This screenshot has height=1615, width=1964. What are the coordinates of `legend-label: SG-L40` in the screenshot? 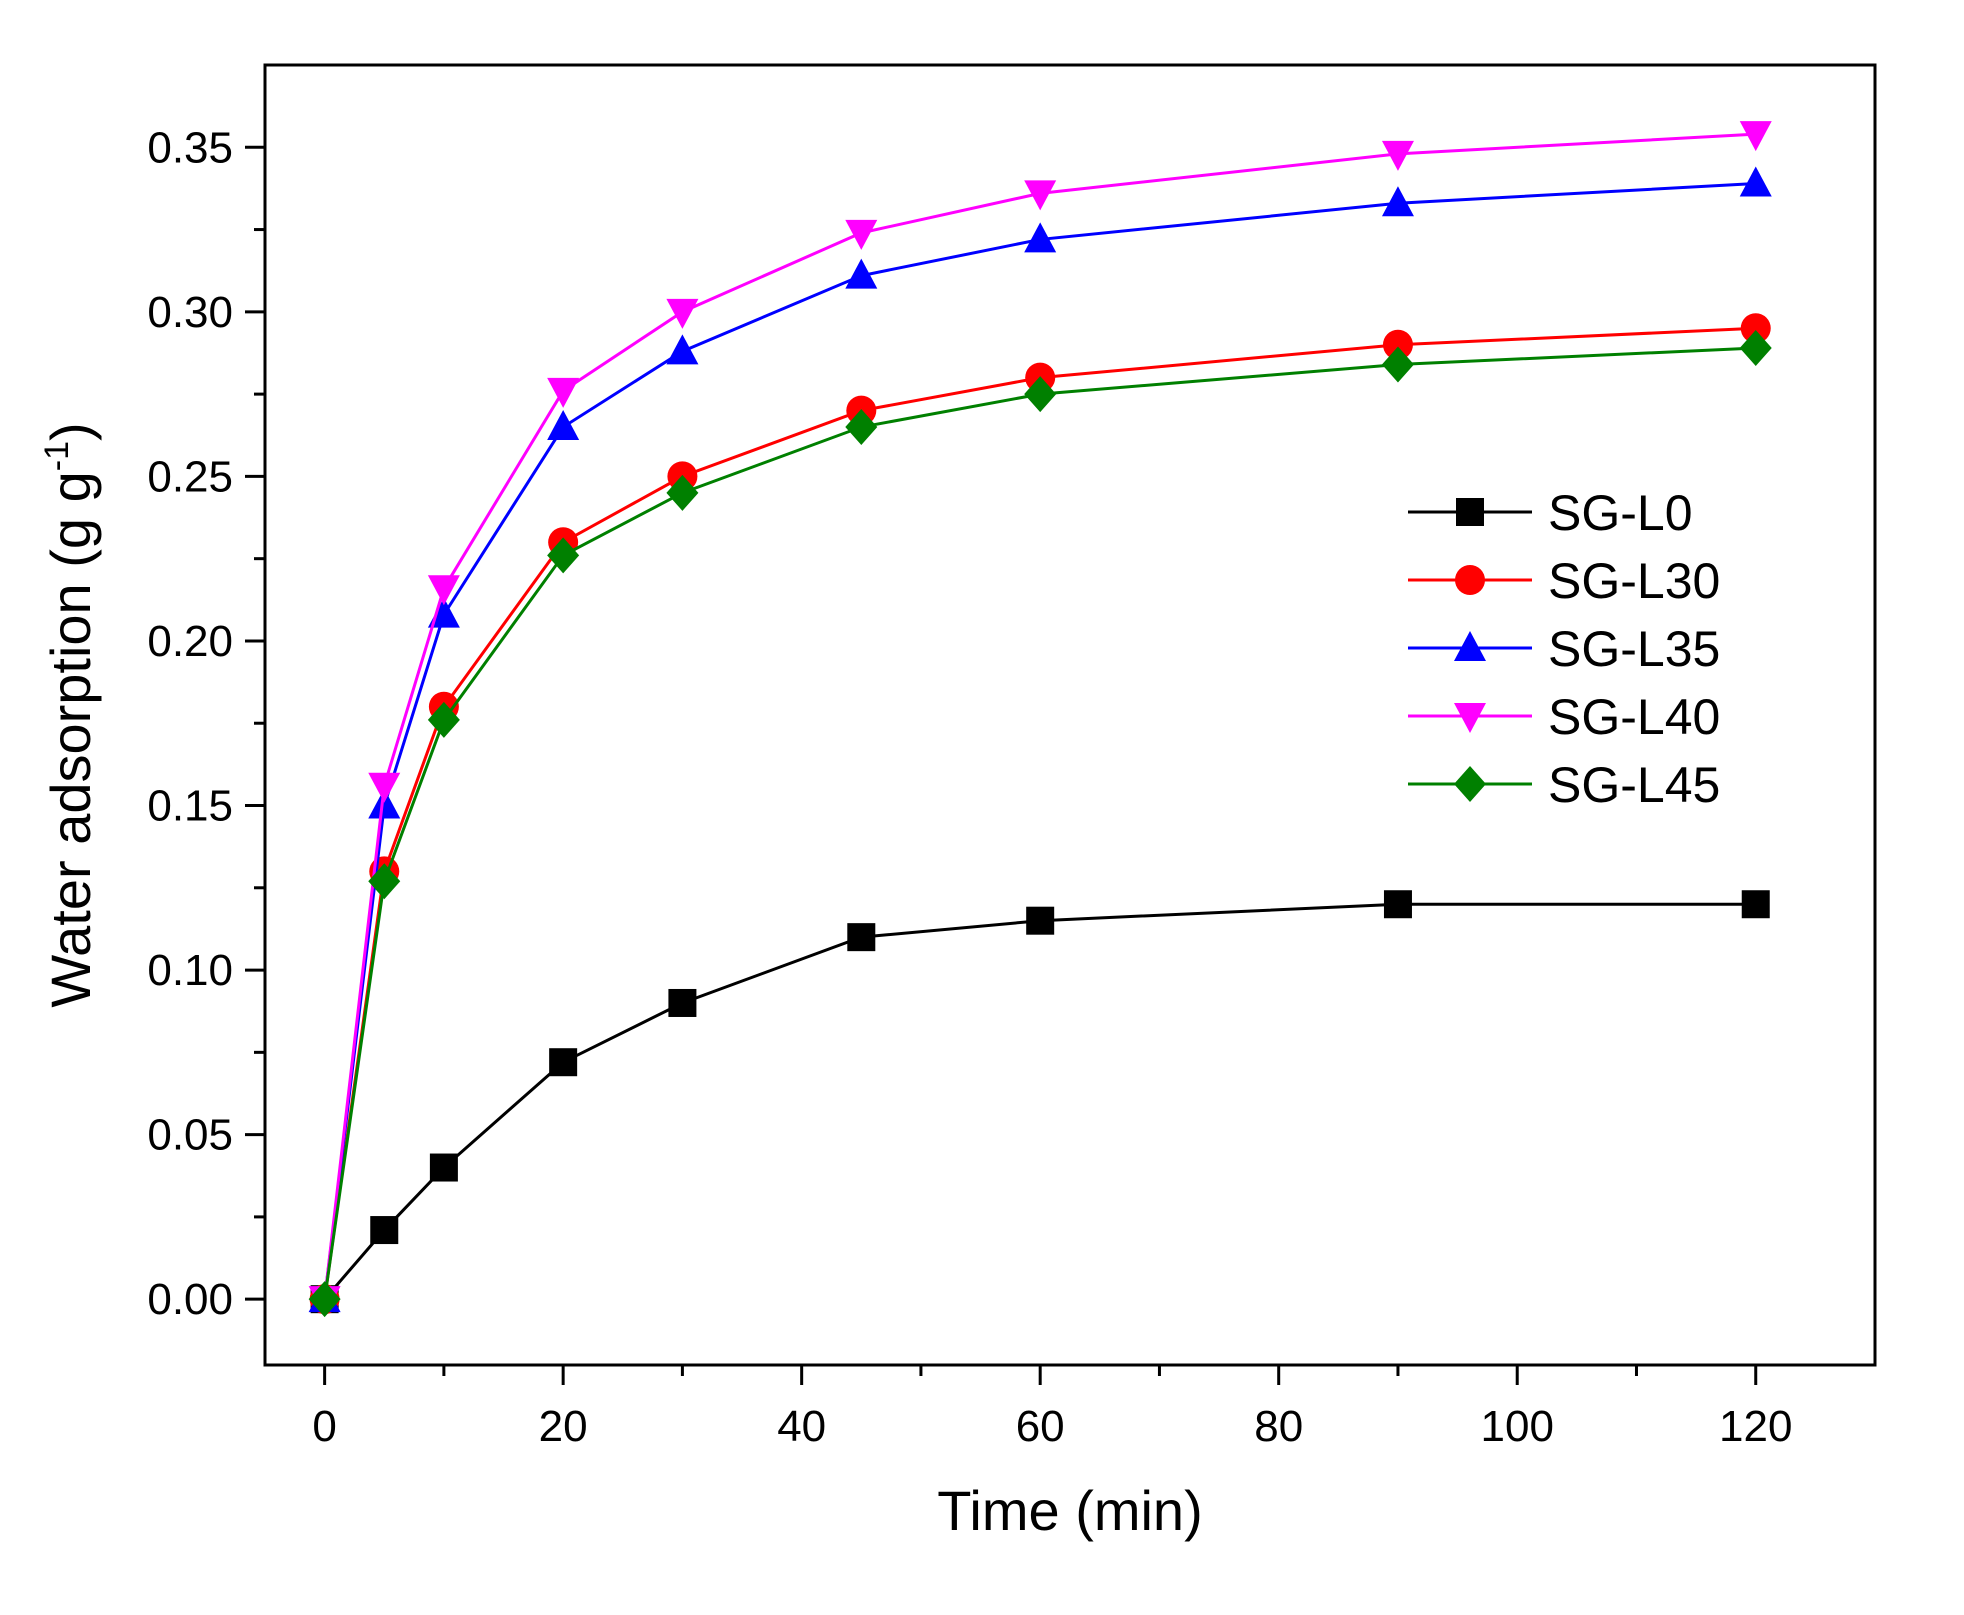 It's located at (1634, 717).